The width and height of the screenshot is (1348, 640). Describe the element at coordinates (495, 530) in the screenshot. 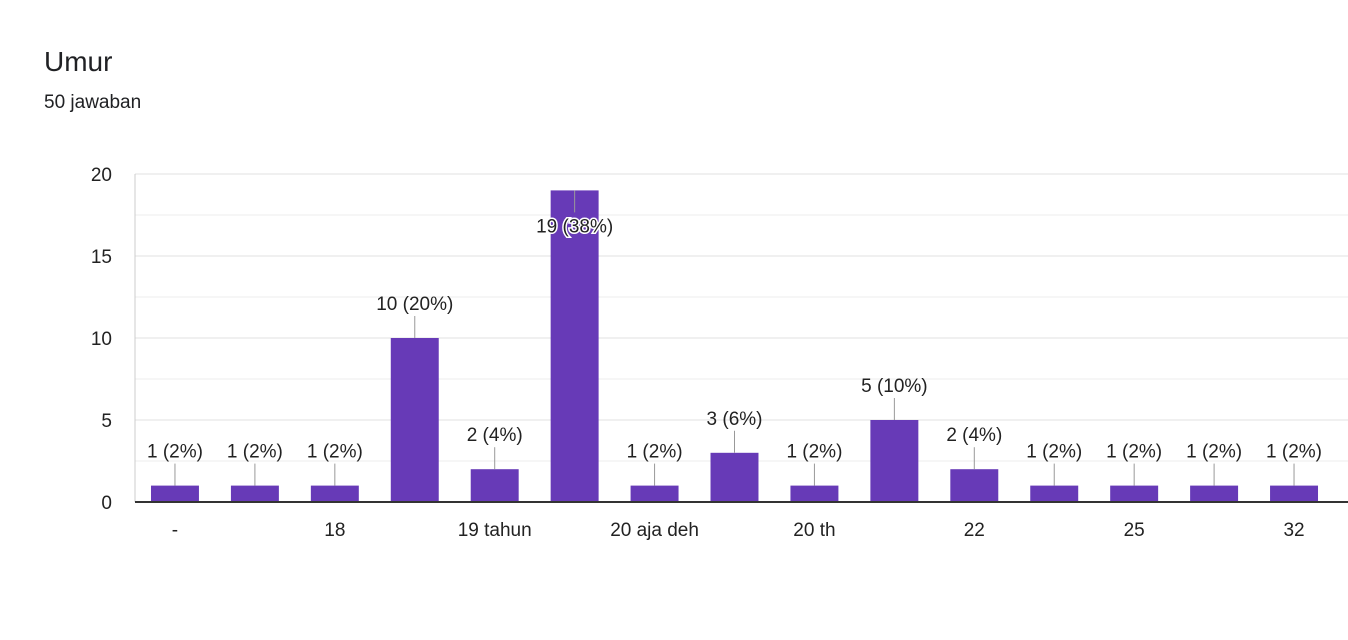

I see `x-tick-label: 19 tahun` at that location.